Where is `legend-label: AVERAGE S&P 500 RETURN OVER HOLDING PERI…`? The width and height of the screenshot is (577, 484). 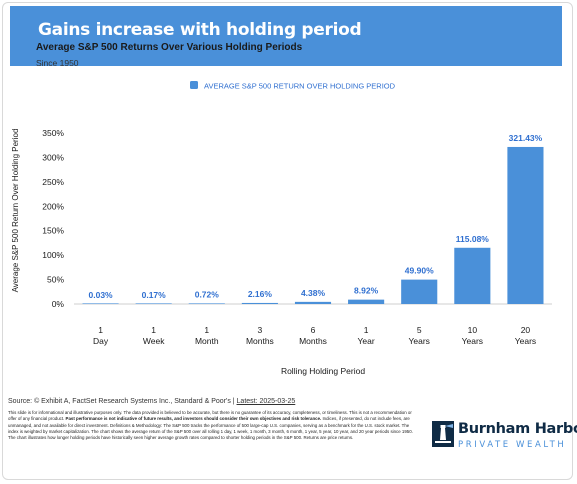 legend-label: AVERAGE S&P 500 RETURN OVER HOLDING PERI… is located at coordinates (300, 86).